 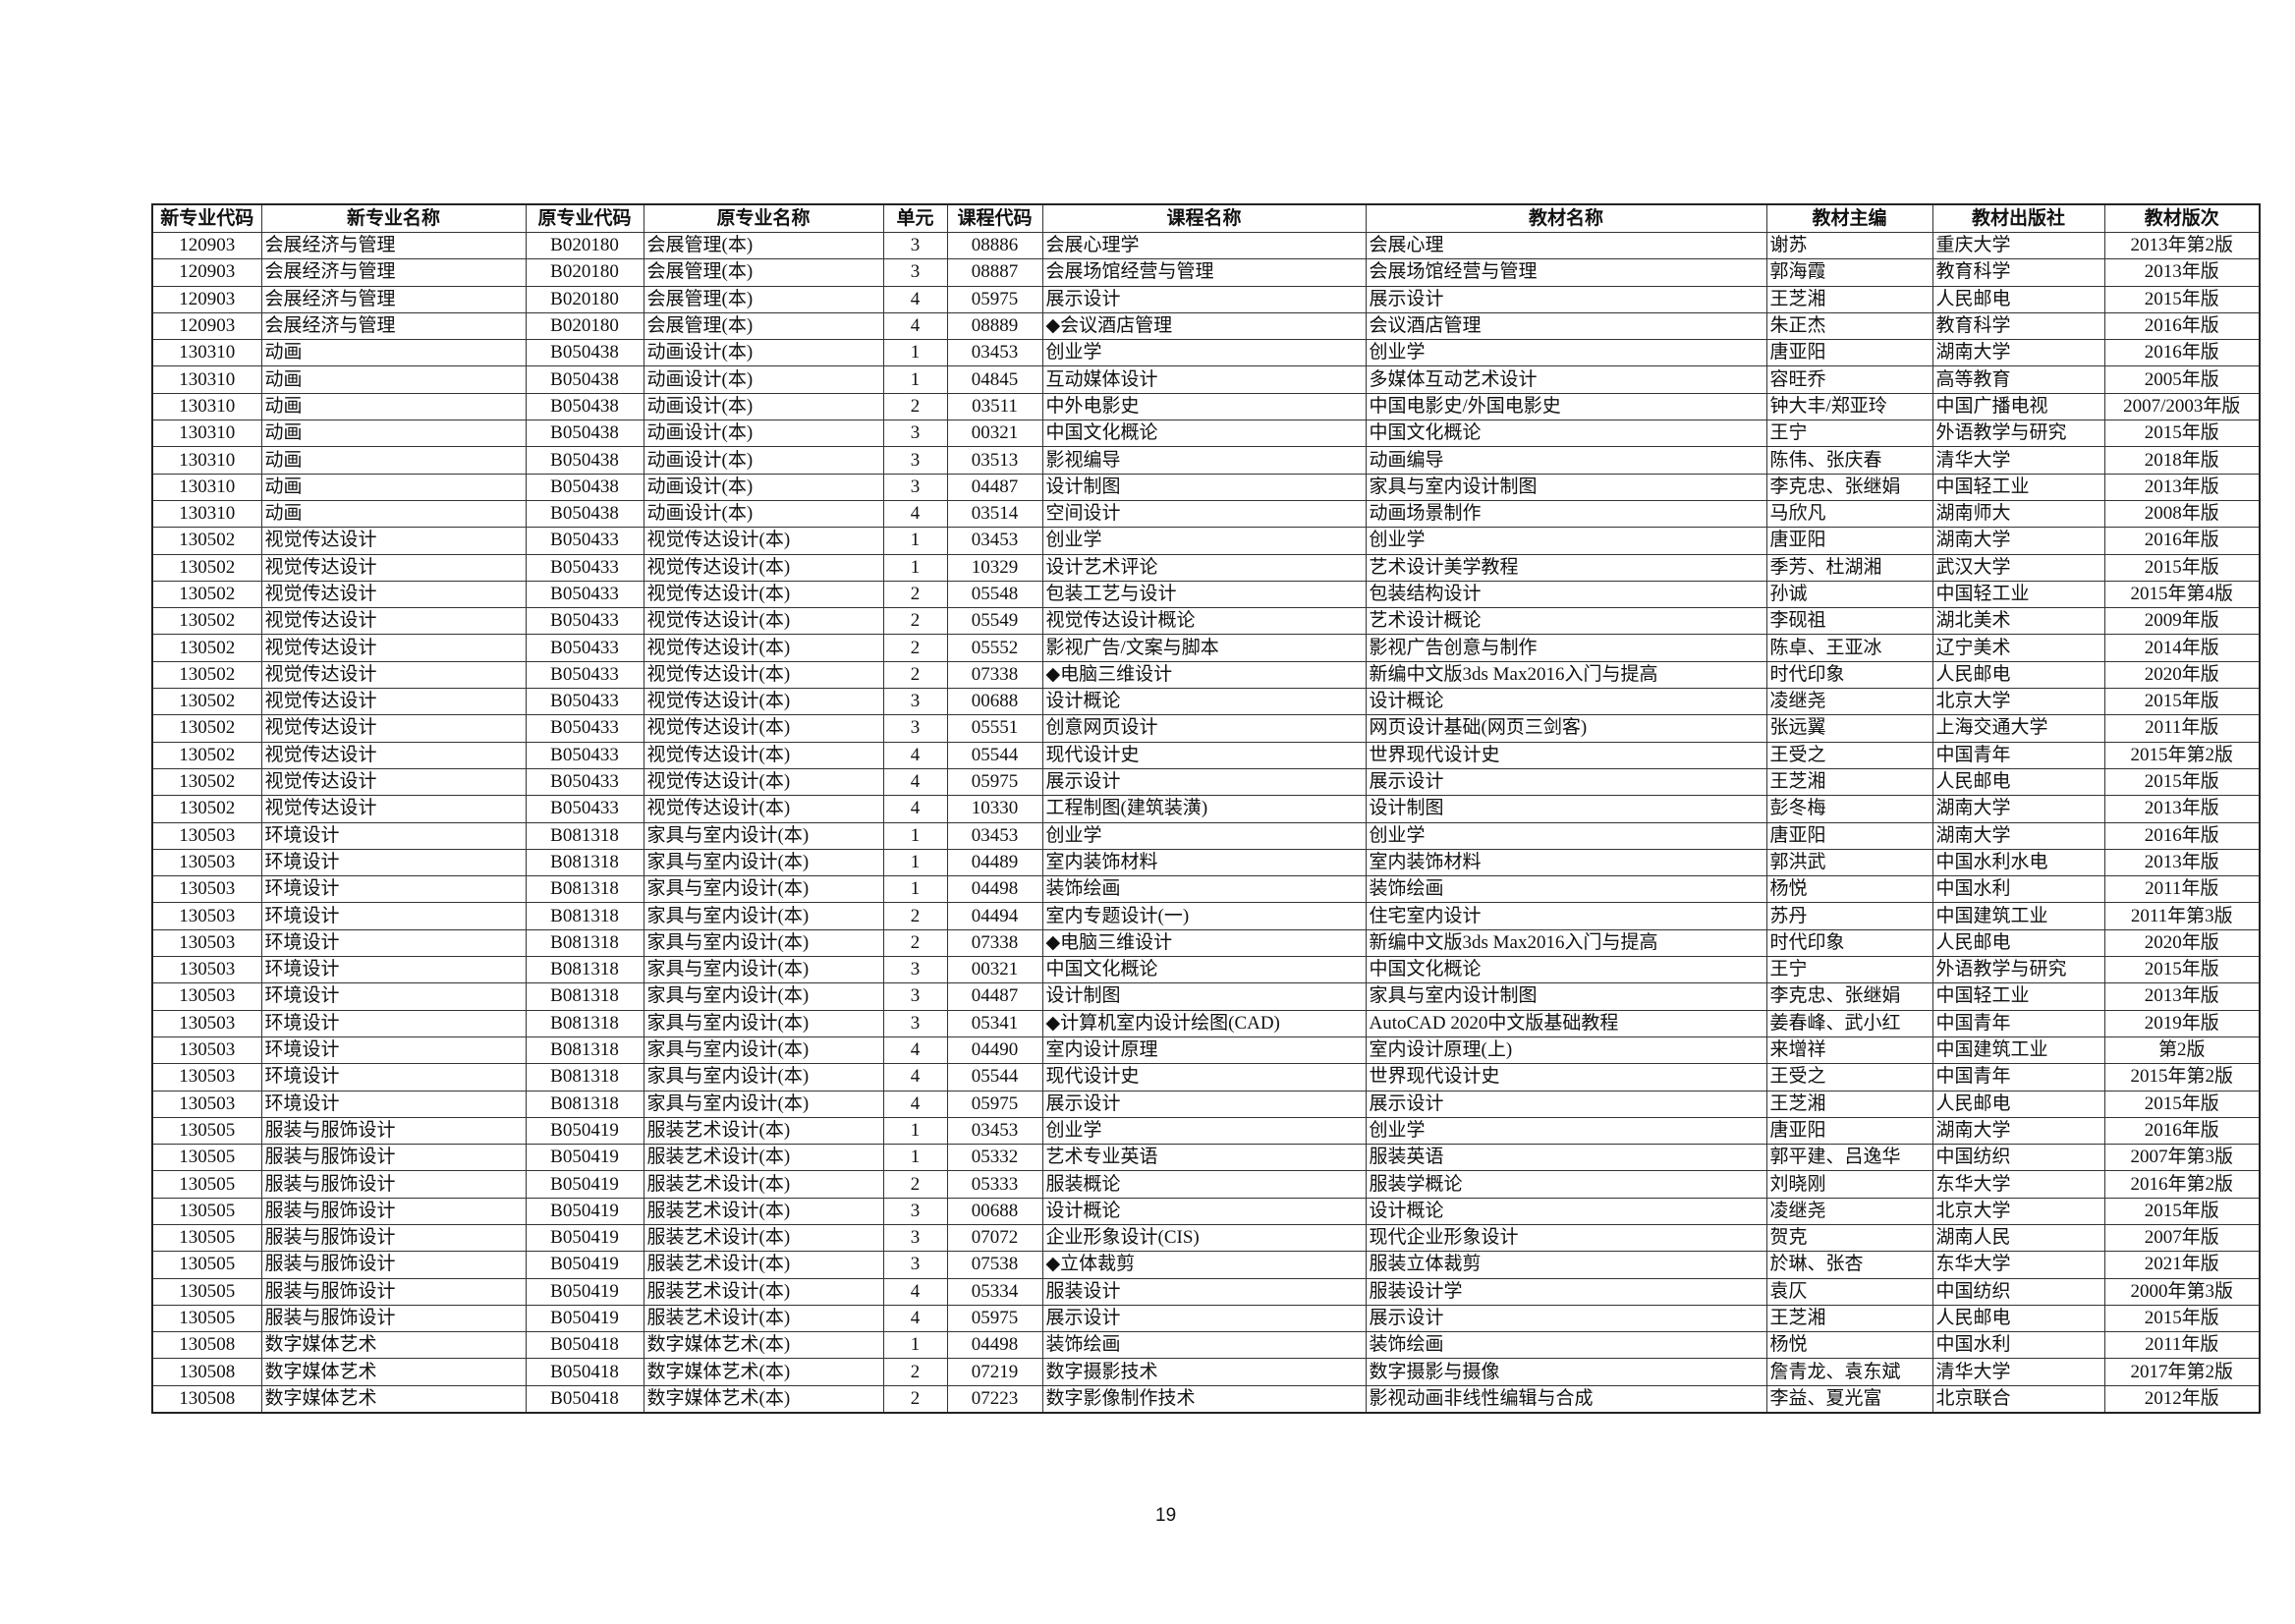 What do you see at coordinates (995, 728) in the screenshot?
I see `cell-course-code: 05551` at bounding box center [995, 728].